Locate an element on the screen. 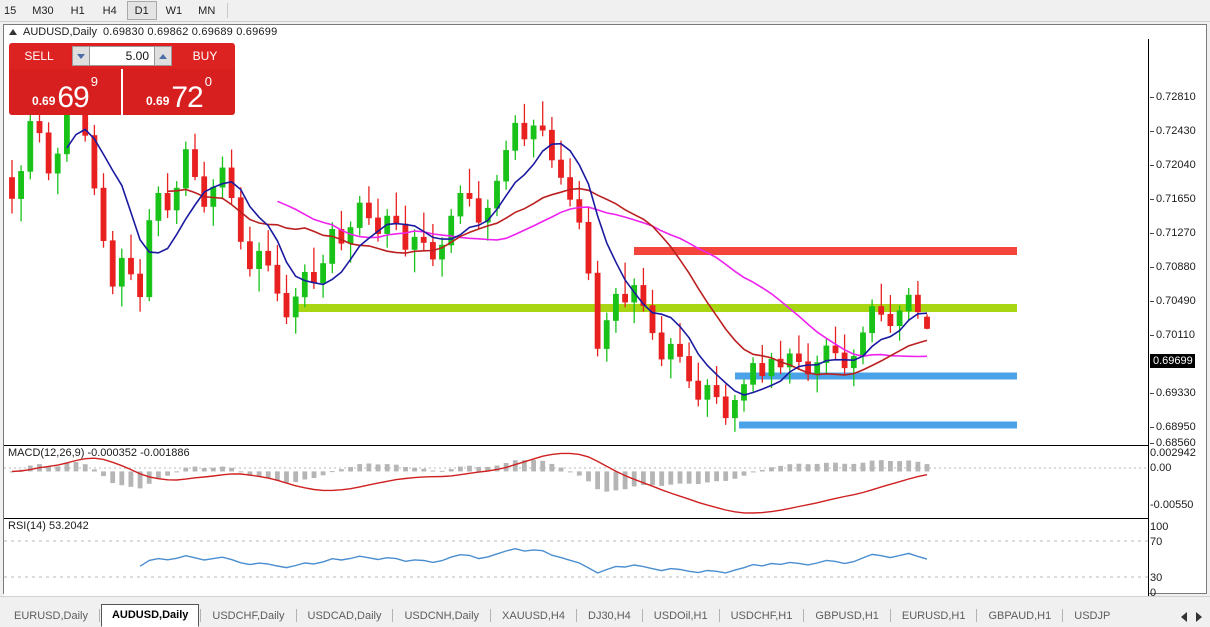 This screenshot has height=627, width=1210. macd-signal-line is located at coordinates (469, 483).